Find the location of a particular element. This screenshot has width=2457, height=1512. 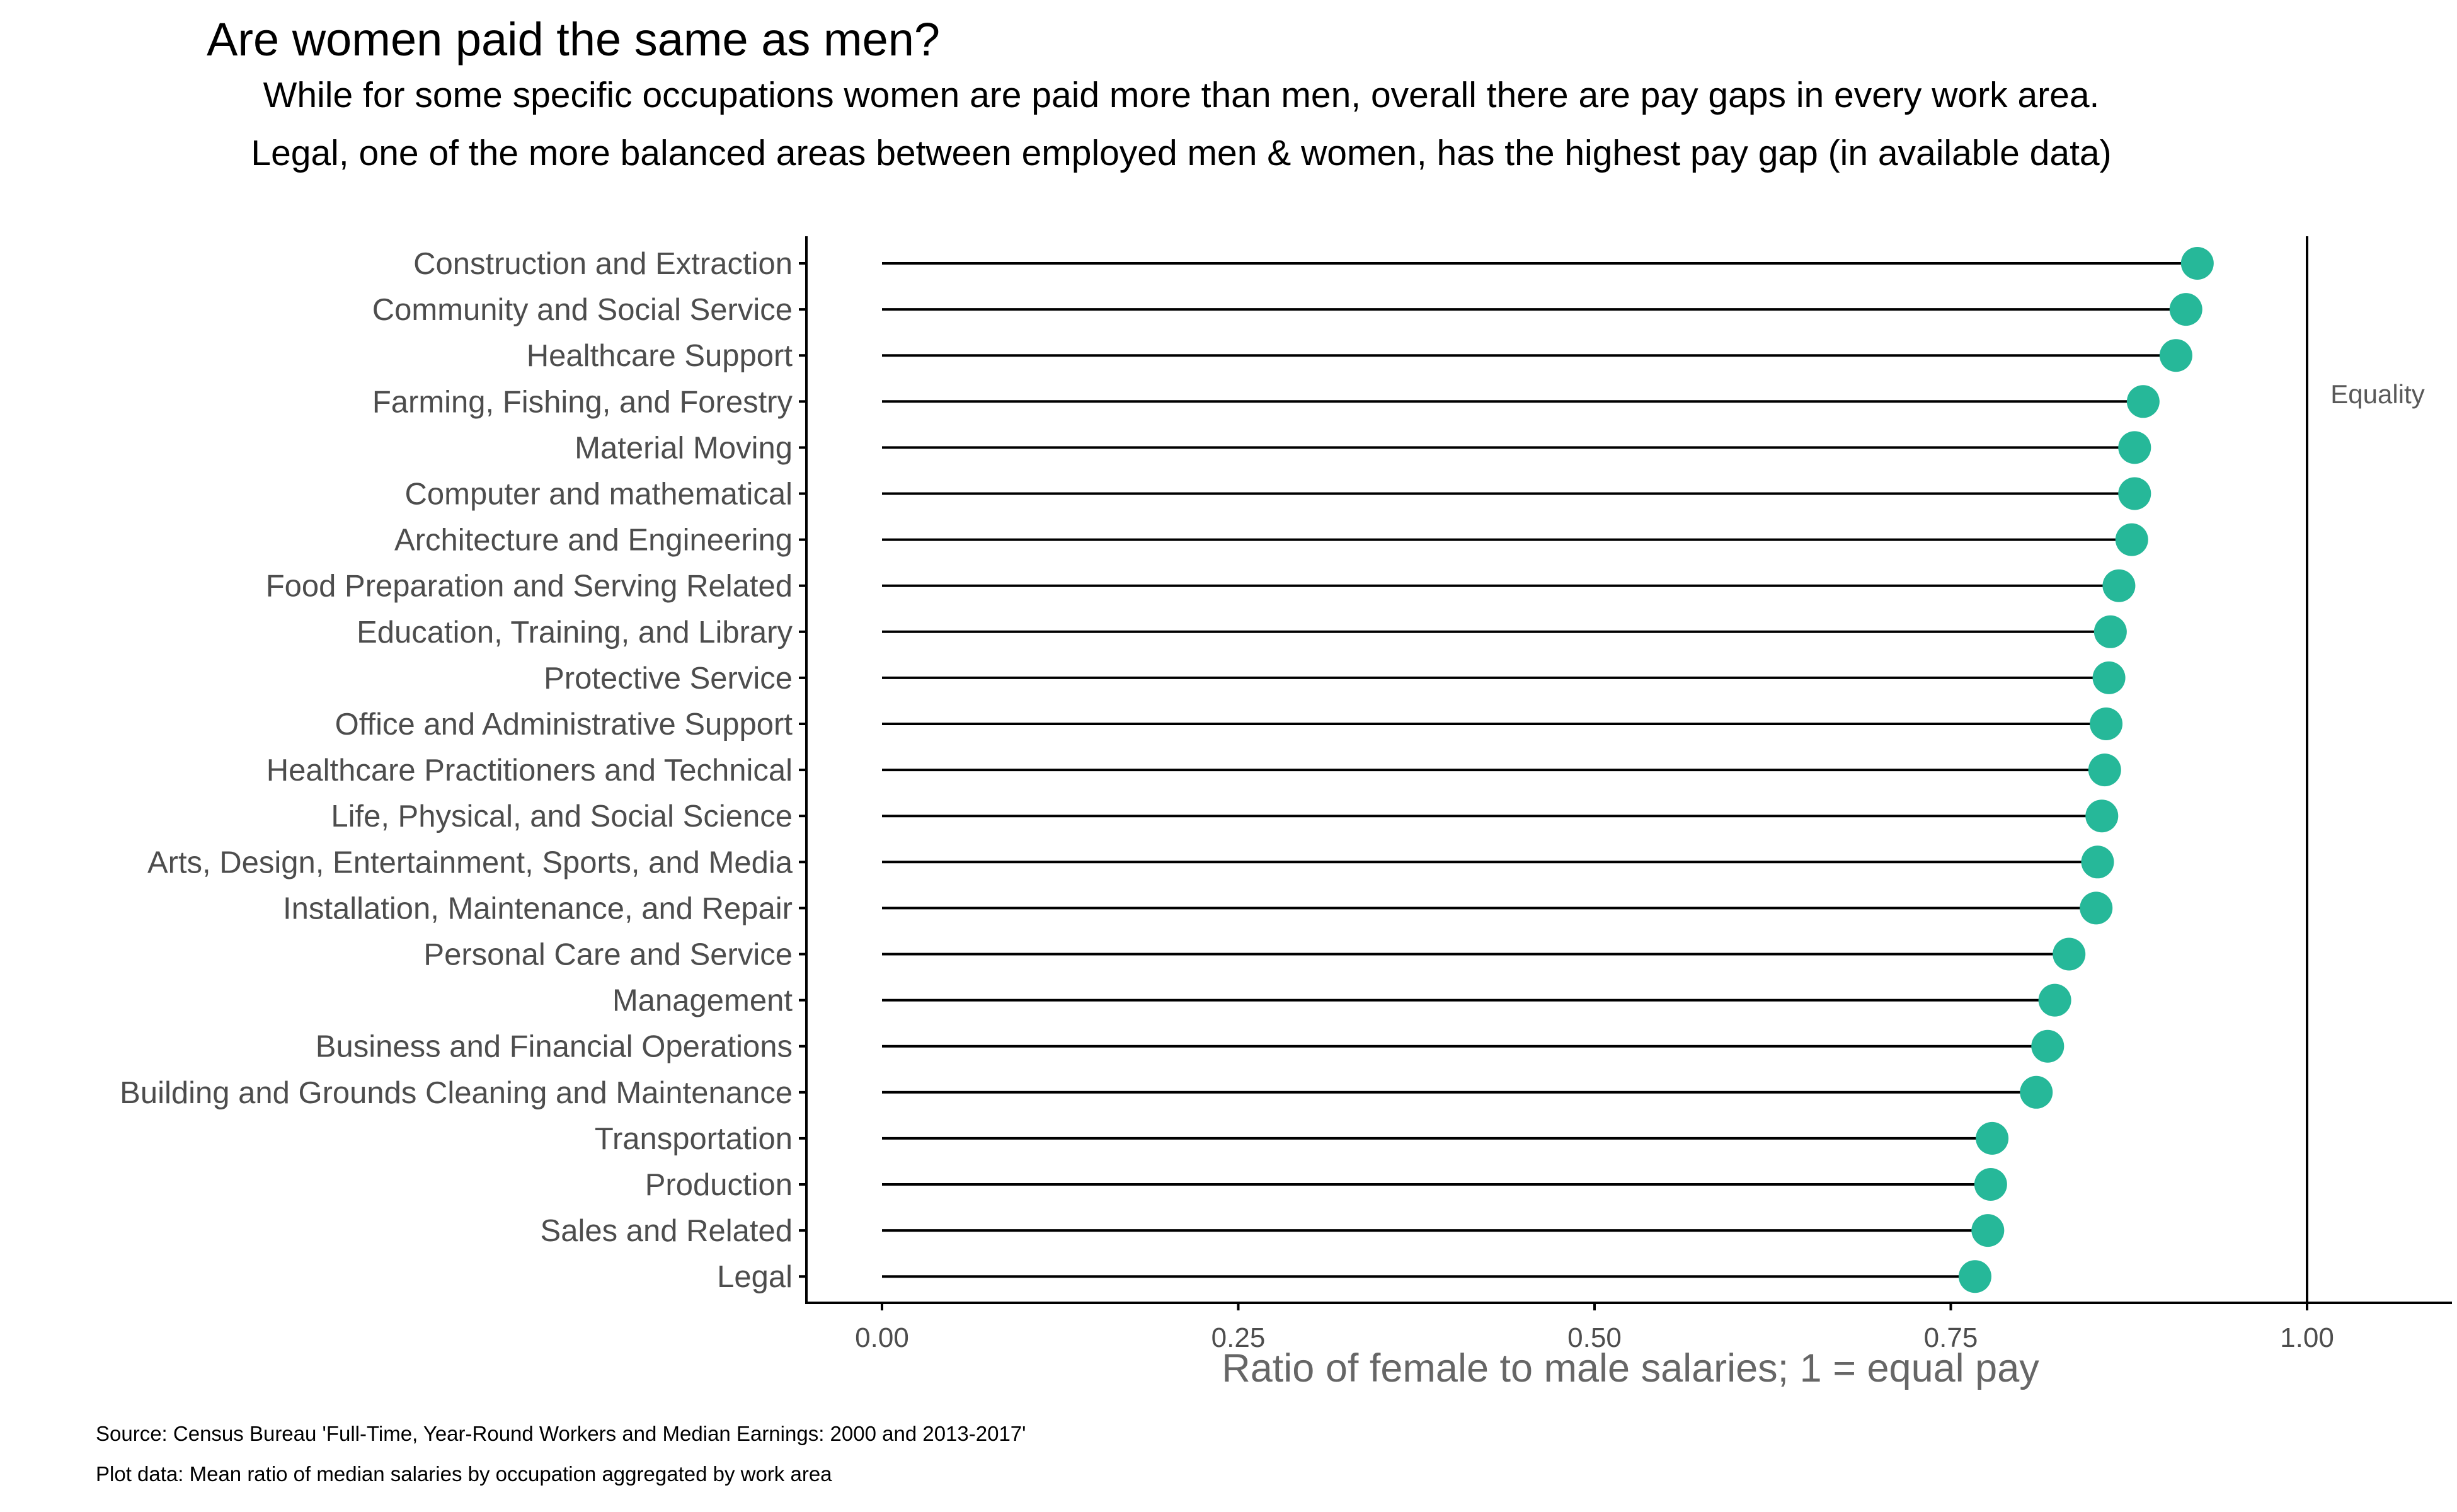

category-label: Business and Financial Operations is located at coordinates (554, 1047).